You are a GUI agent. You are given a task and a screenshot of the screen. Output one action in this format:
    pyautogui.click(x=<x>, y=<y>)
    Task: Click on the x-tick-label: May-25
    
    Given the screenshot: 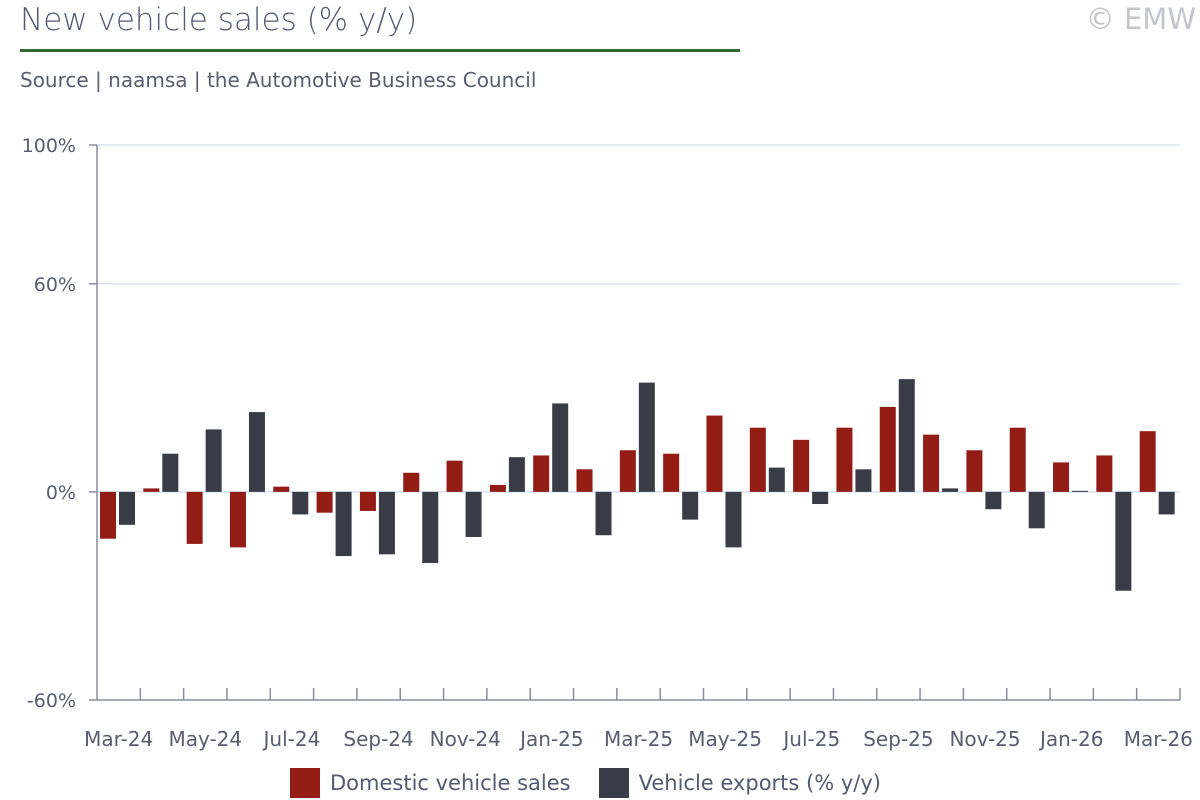 What is the action you would take?
    pyautogui.click(x=725, y=739)
    